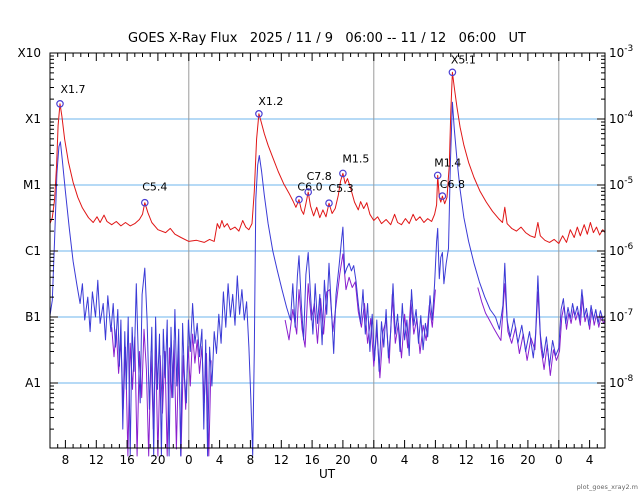 Image resolution: width=640 pixels, height=500 pixels. What do you see at coordinates (343, 173) in the screenshot?
I see `flare-marker-M1.5` at bounding box center [343, 173].